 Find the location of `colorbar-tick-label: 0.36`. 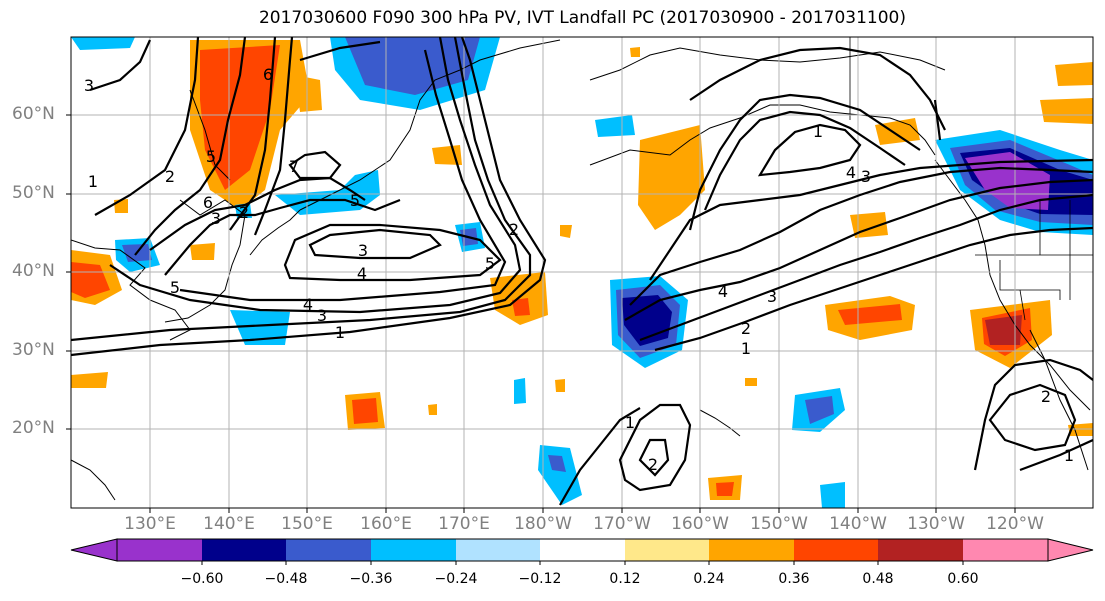

colorbar-tick-label: 0.36 is located at coordinates (794, 579).